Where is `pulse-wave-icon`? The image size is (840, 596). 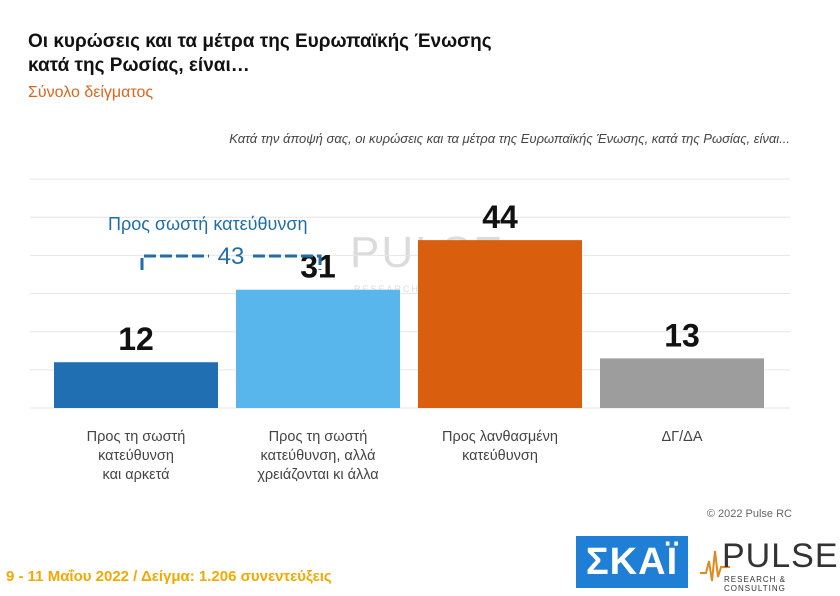
pulse-wave-icon is located at coordinates (715, 566).